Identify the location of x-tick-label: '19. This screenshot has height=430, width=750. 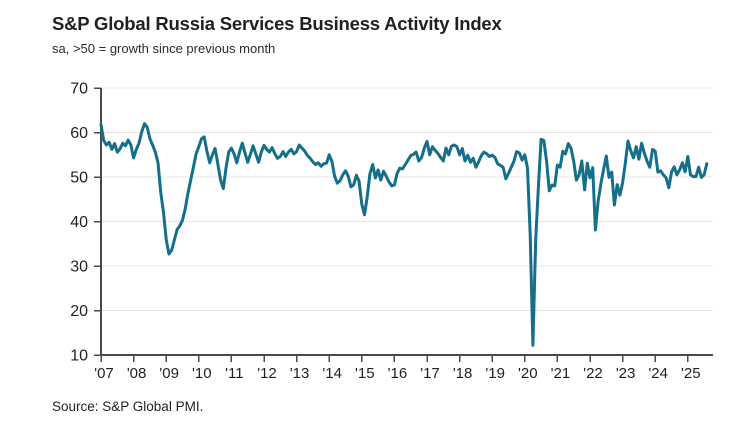
(495, 373).